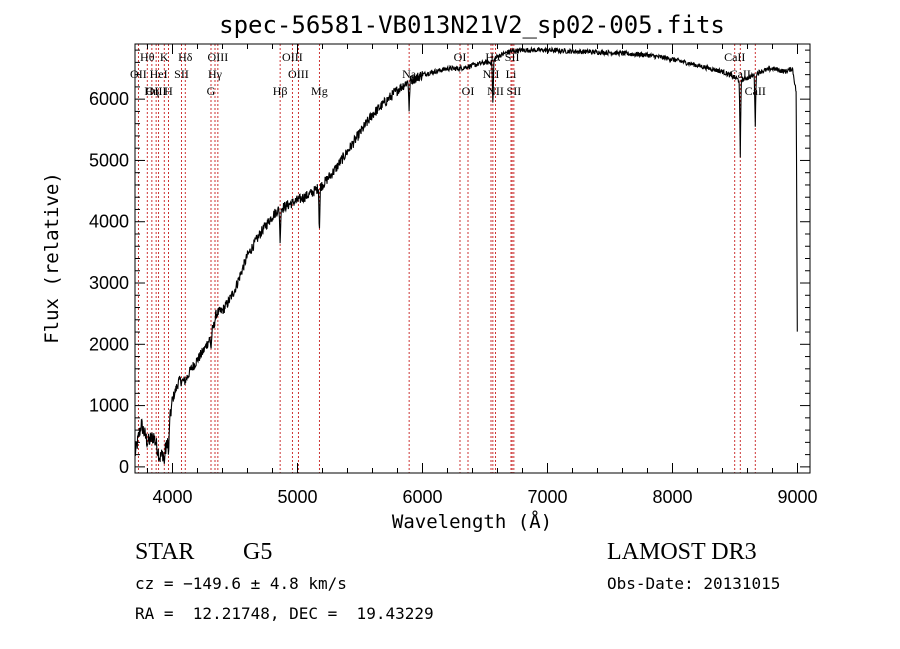 This screenshot has height=649, width=900. Describe the element at coordinates (472, 25) in the screenshot. I see `chart-title: spec-56581-VB013N21V2_sp02-005.fits` at that location.